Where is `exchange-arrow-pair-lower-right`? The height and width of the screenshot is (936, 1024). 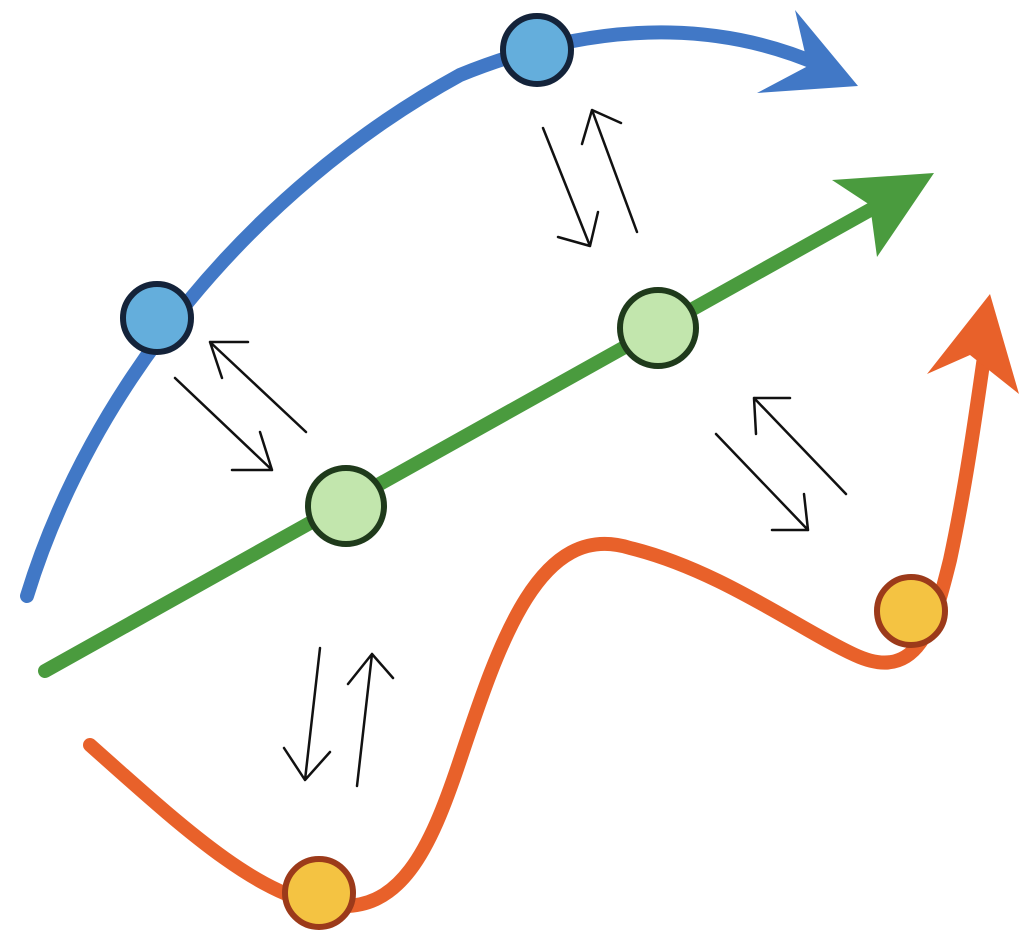 exchange-arrow-pair-lower-right is located at coordinates (781, 464).